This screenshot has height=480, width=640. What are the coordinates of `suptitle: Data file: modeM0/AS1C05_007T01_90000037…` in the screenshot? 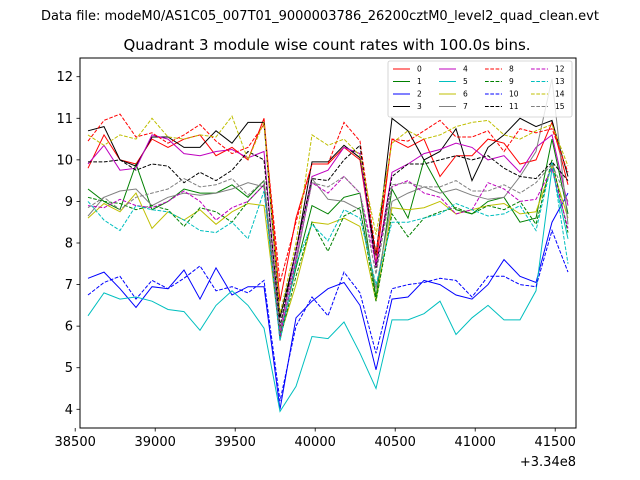 It's located at (320, 16).